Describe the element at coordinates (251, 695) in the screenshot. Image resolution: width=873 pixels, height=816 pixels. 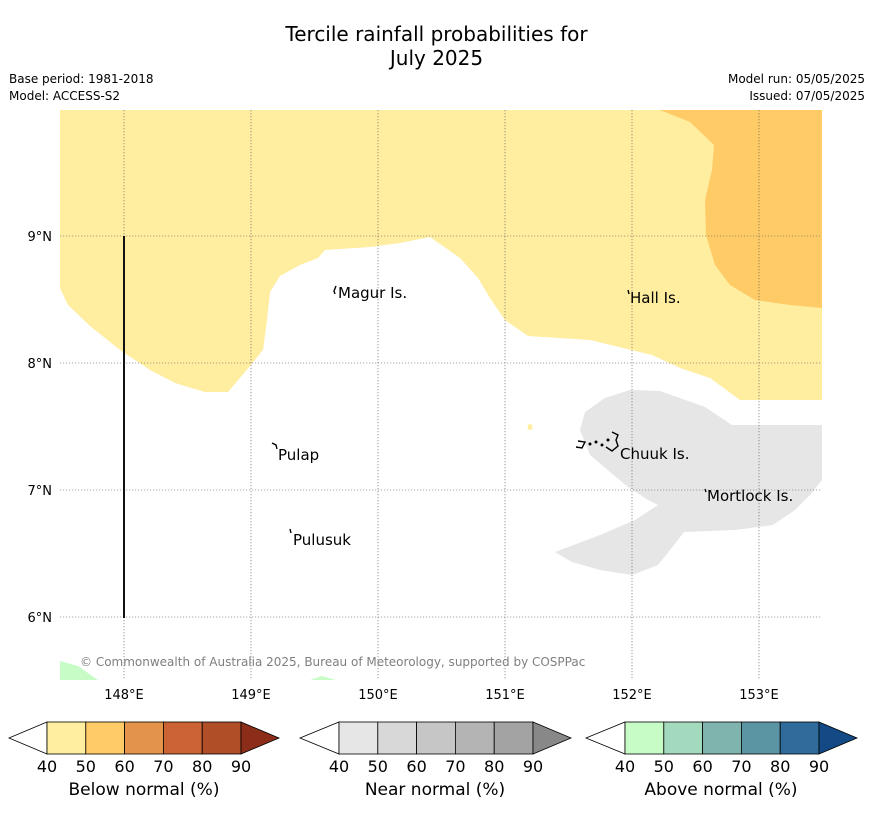
I see `lon-tick-label: 149°E` at that location.